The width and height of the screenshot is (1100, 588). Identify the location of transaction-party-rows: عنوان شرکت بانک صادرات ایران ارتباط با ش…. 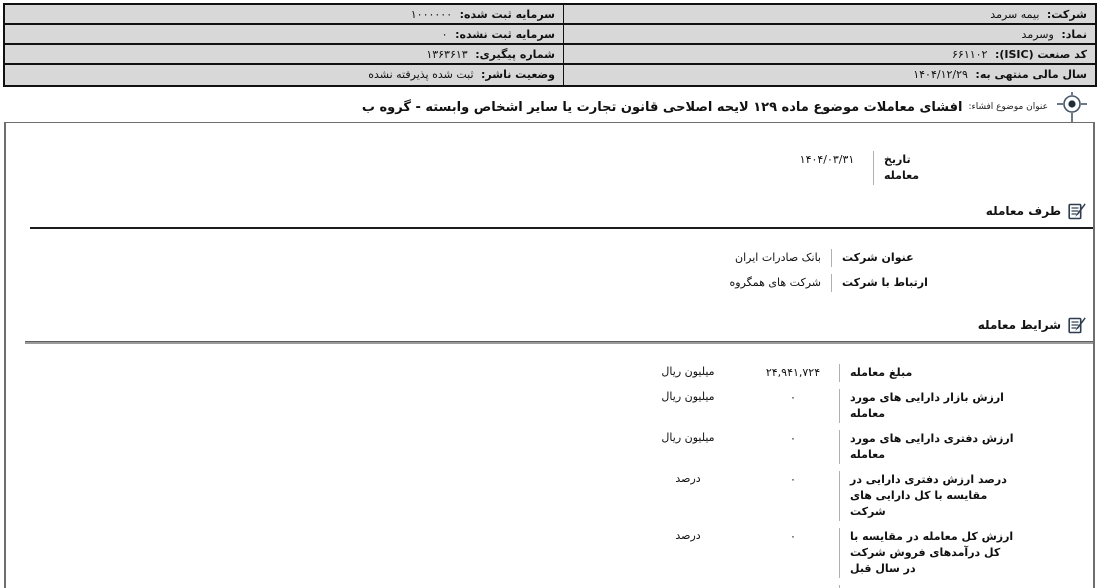
(549, 270).